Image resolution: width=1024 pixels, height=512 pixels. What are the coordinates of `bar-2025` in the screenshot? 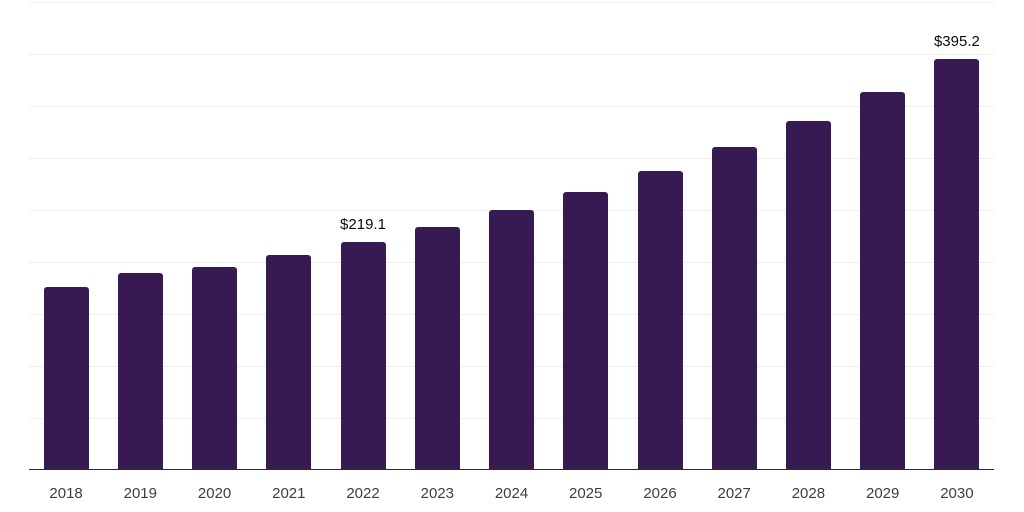 It's located at (586, 331).